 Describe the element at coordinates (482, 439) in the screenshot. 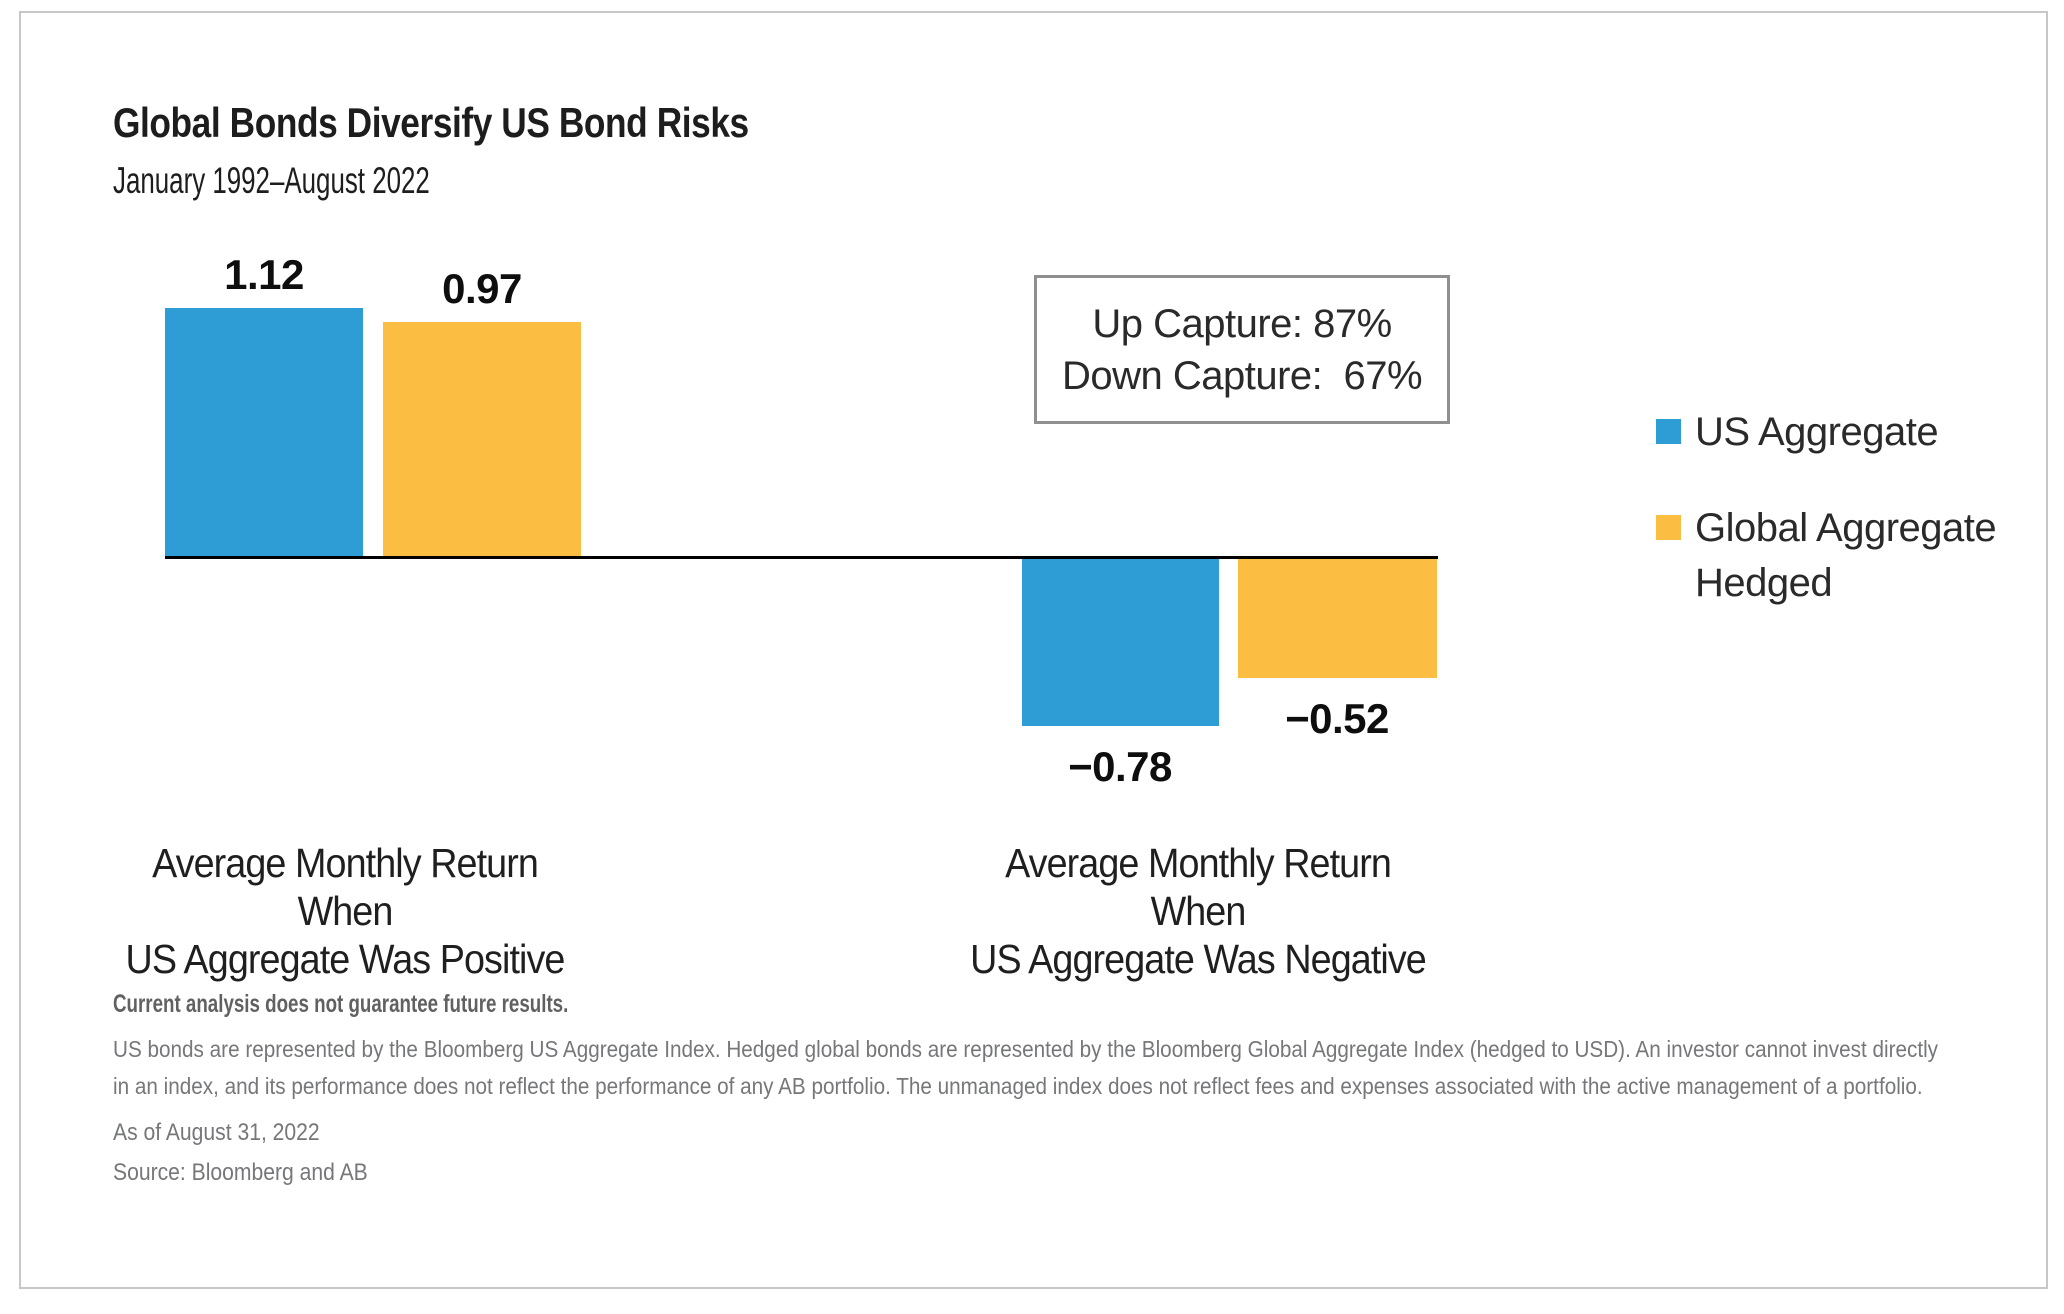

I see `bar-global-aggregate-positive` at that location.